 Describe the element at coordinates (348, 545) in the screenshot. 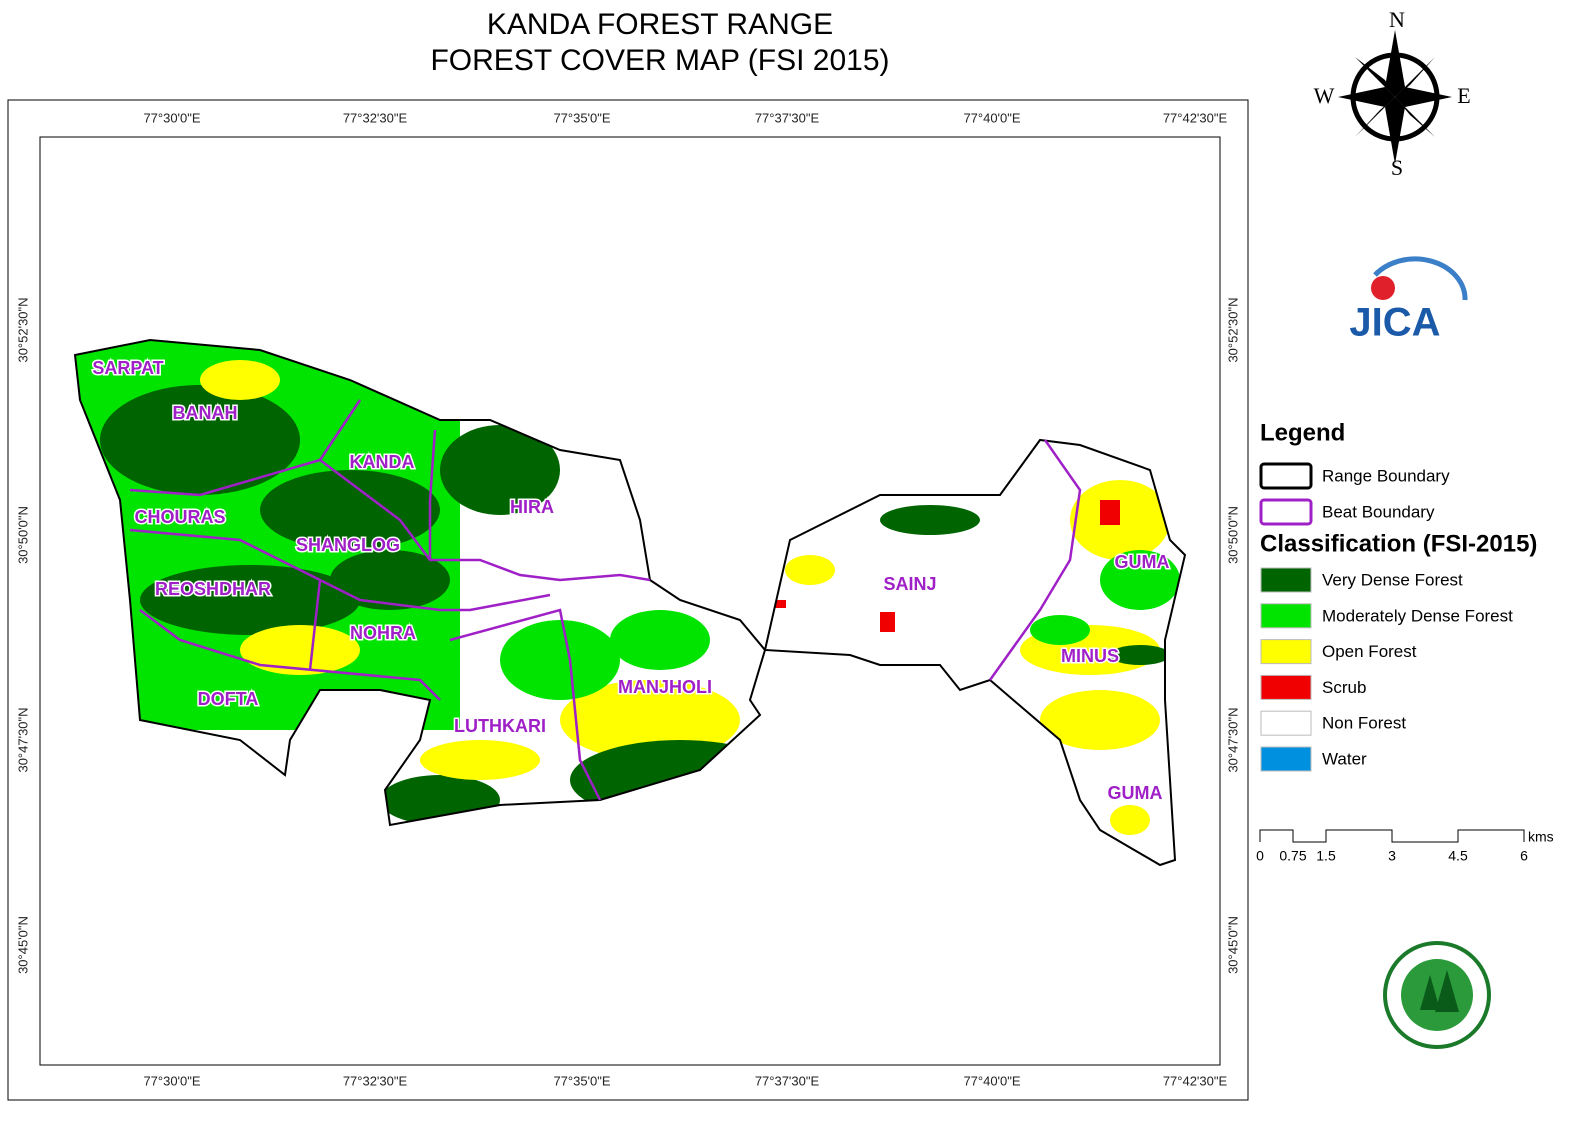

I see `beat-label: SHANGLOG` at that location.